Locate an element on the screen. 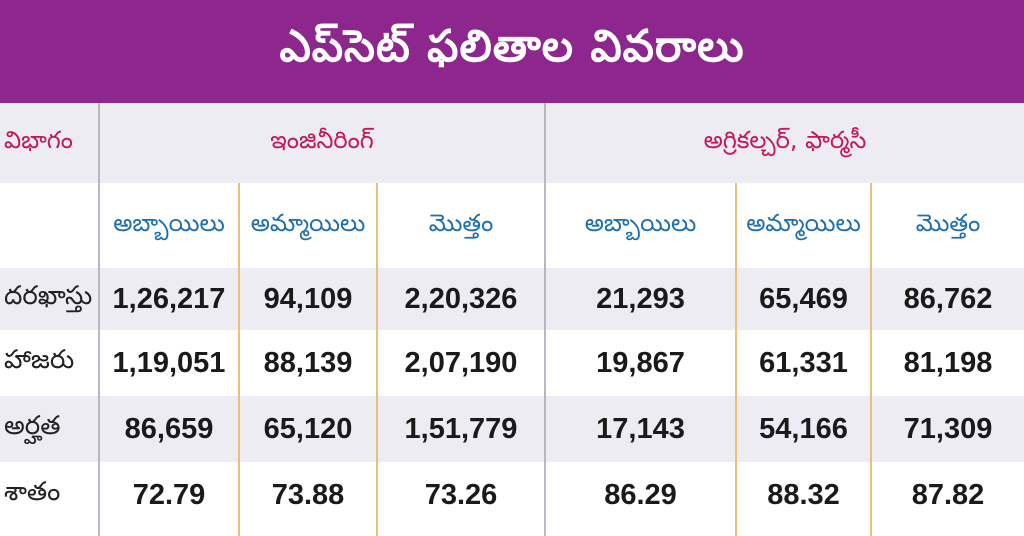  value-cell: 1,19,051 is located at coordinates (169, 362).